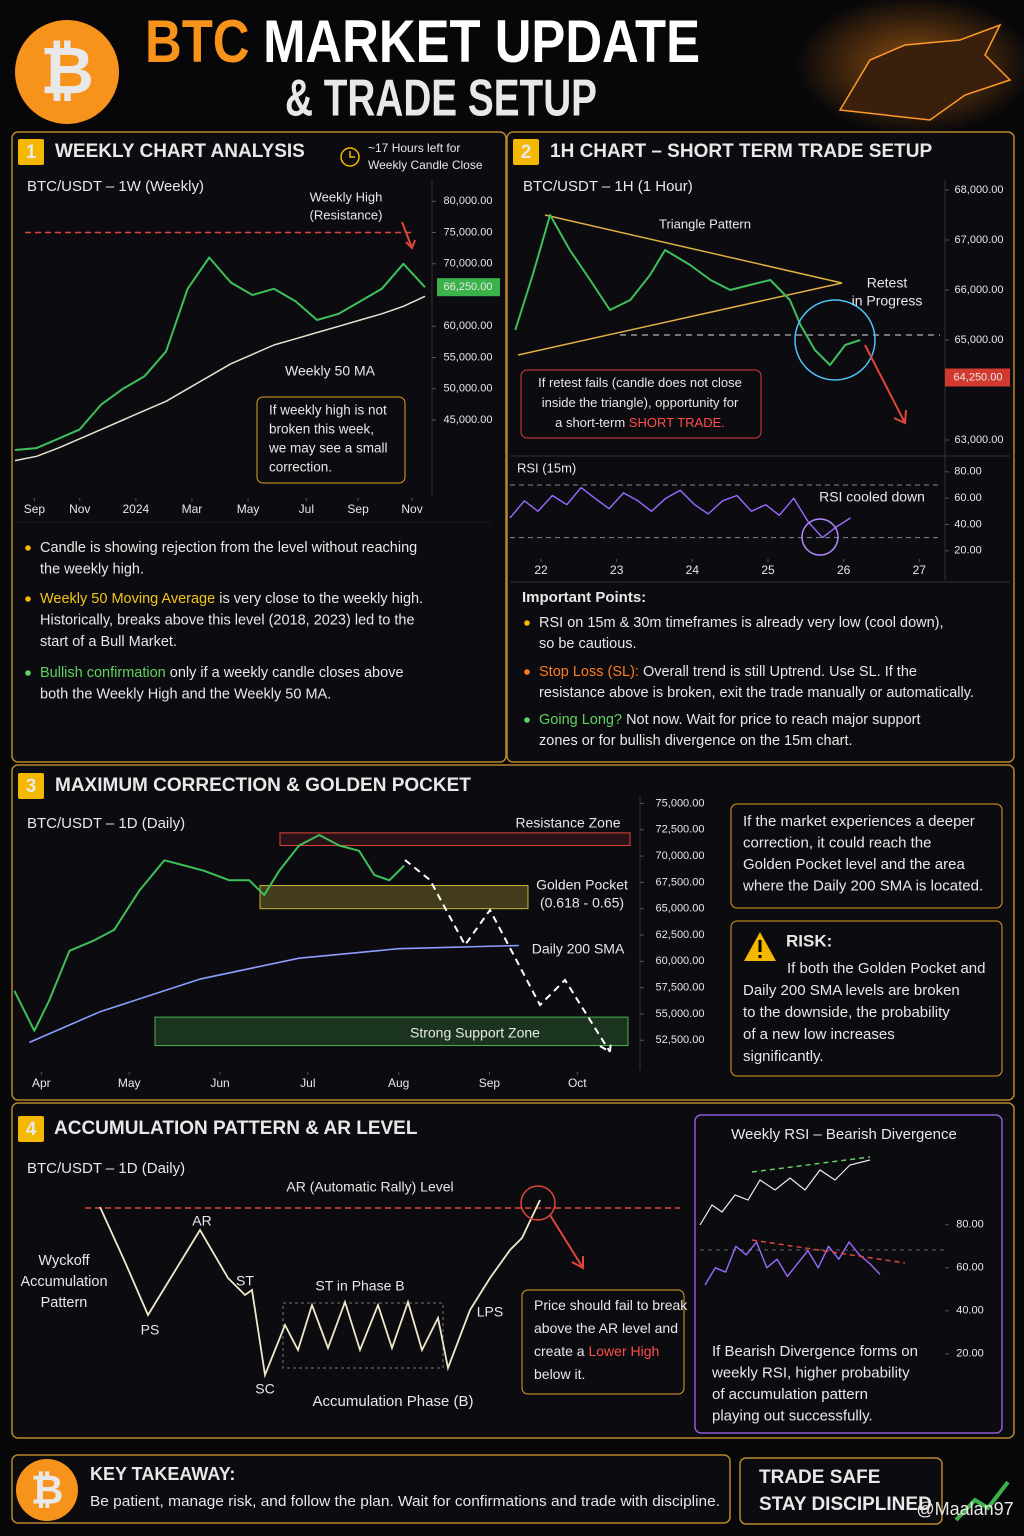 This screenshot has width=1024, height=1536. I want to click on text-part: a short-term, so click(592, 422).